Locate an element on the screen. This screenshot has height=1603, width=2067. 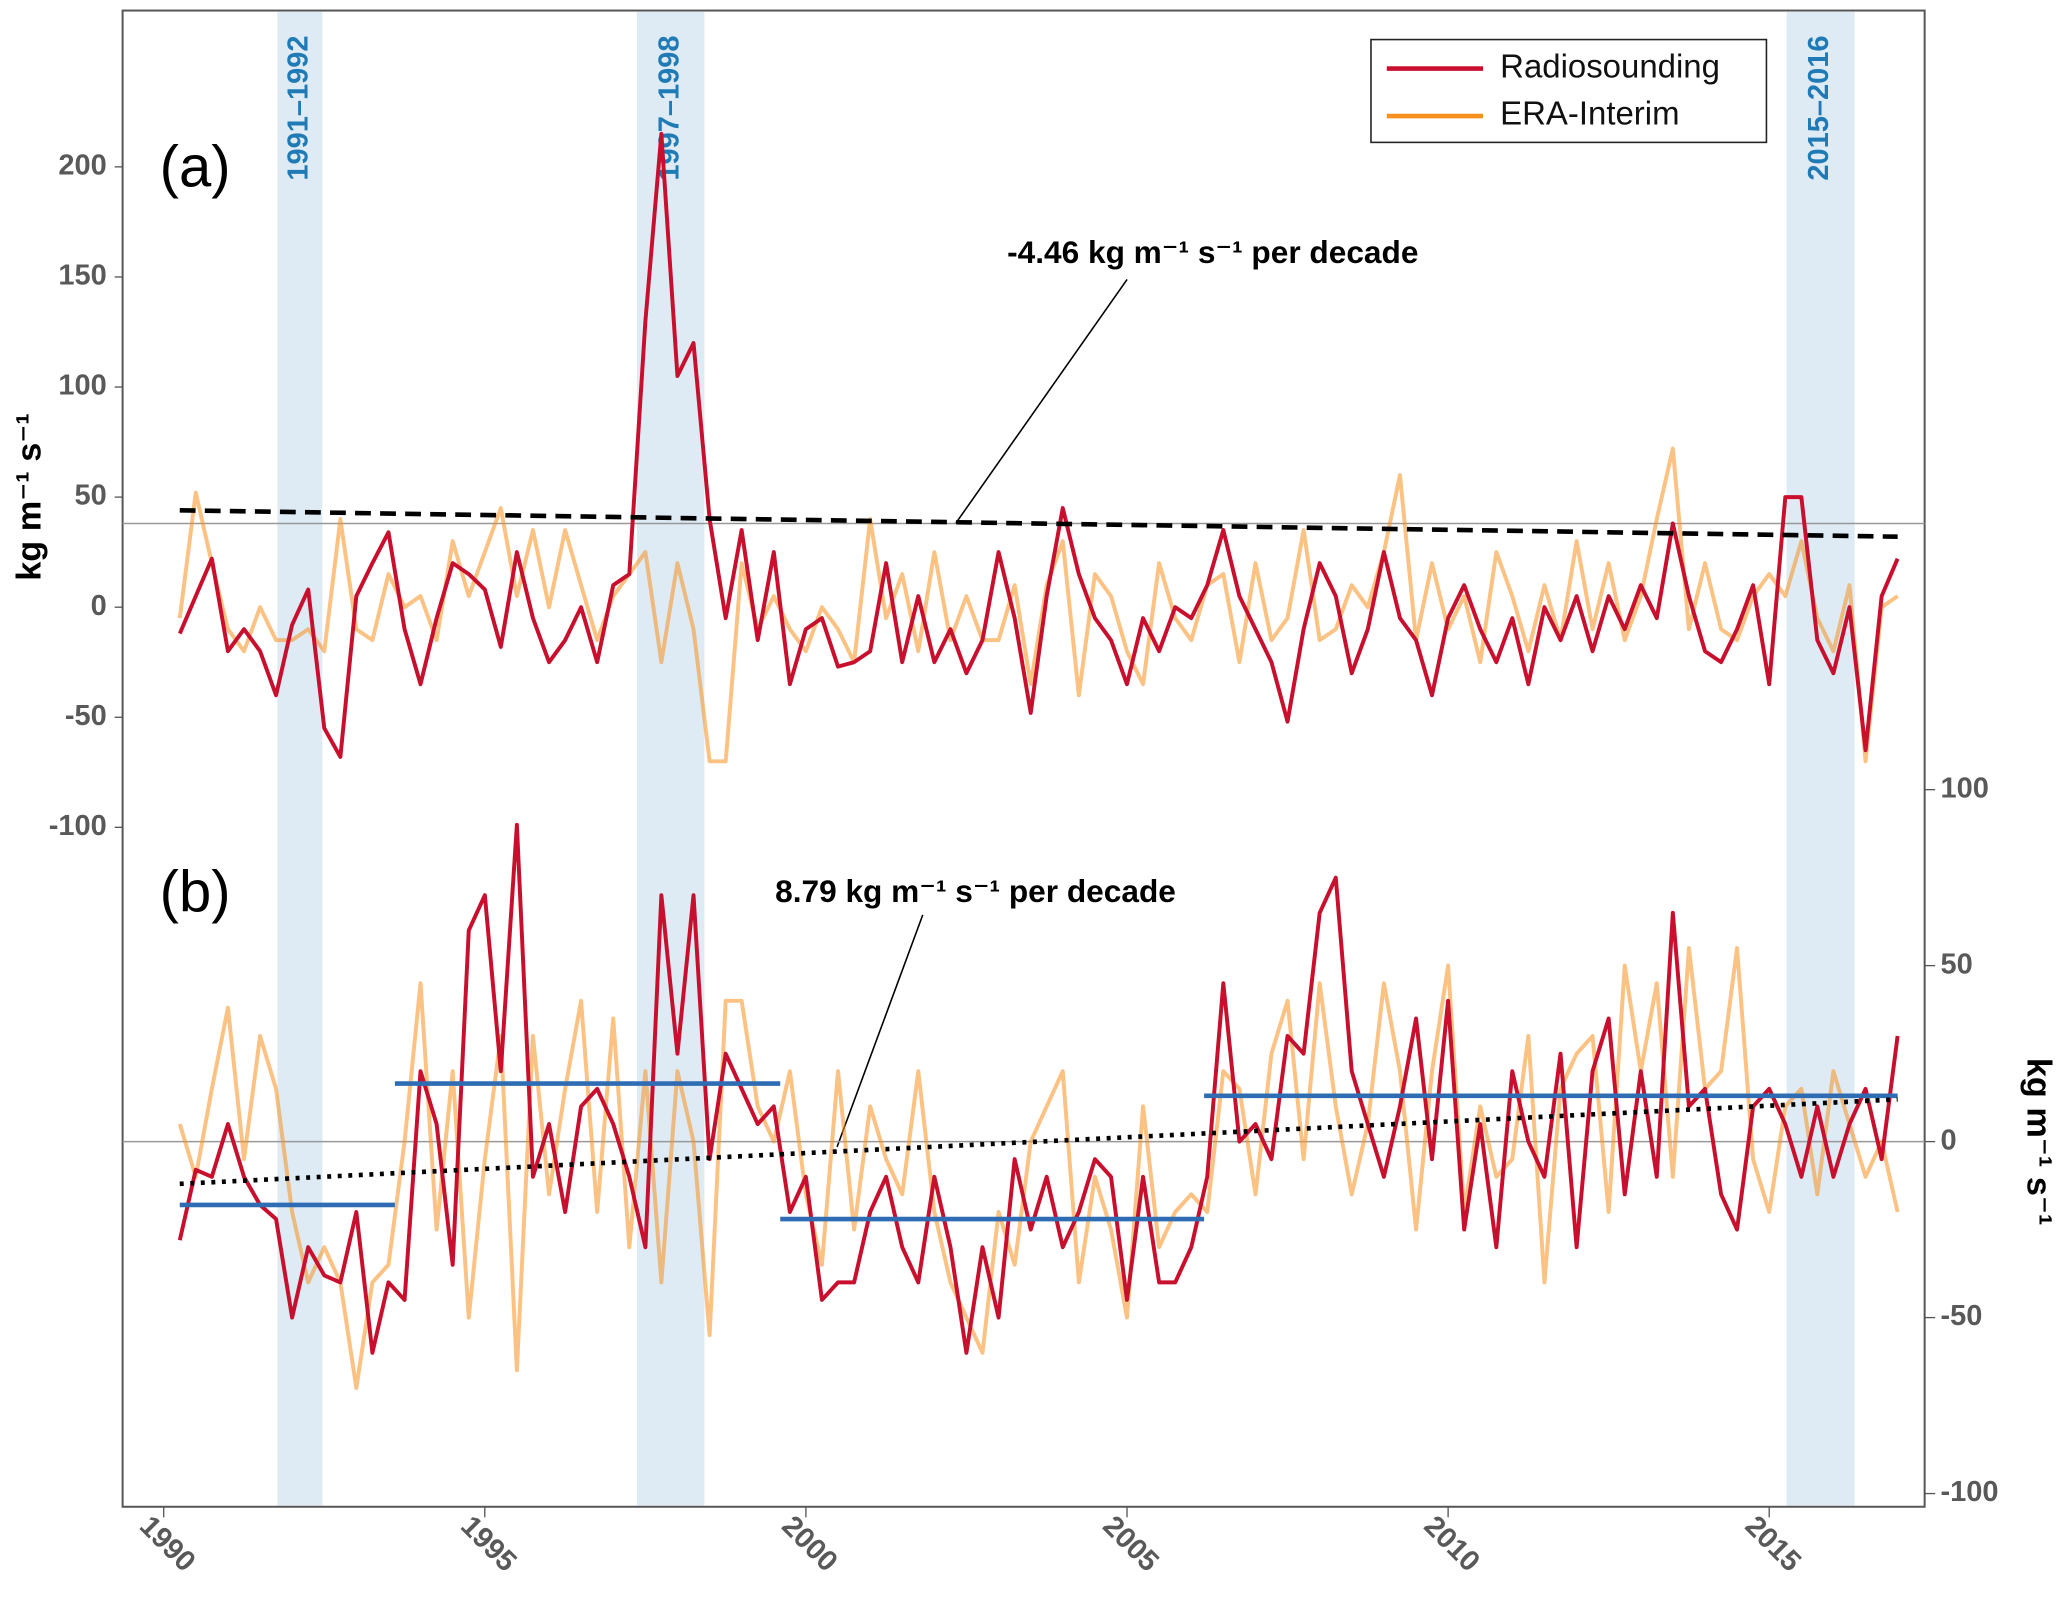
panel-label: (a) is located at coordinates (195, 167).